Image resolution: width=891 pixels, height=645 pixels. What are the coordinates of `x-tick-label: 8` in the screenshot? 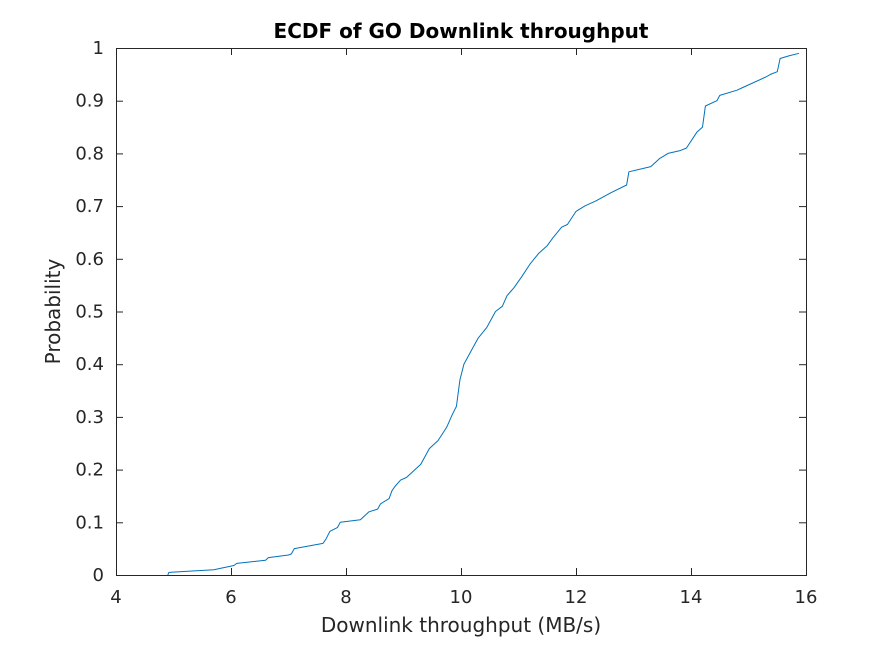 It's located at (345, 597).